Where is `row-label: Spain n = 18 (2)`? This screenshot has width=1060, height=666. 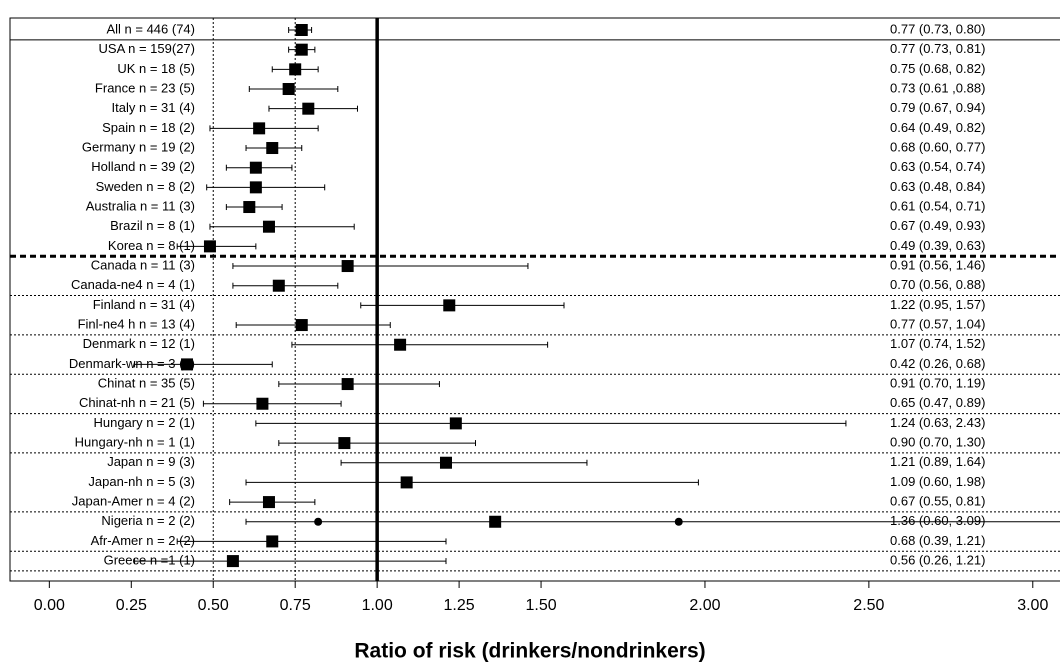
row-label: Spain n = 18 (2) is located at coordinates (148, 127).